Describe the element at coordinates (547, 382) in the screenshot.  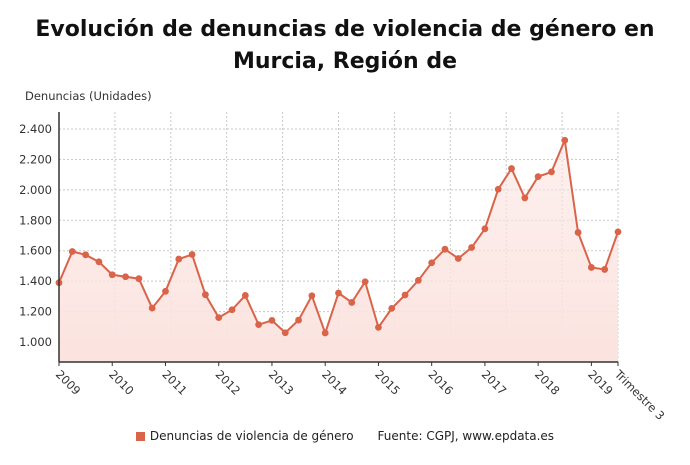
I see `x-tick-label: 2018` at that location.